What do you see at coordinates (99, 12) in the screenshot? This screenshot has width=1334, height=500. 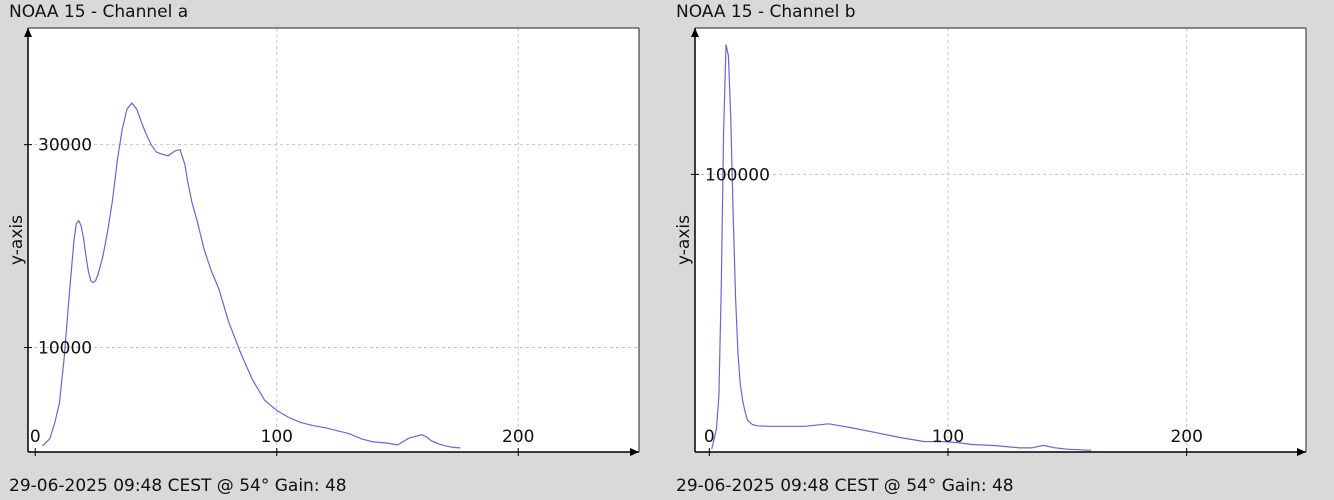 I see `chart-title: NOAA 15 - Channel a` at bounding box center [99, 12].